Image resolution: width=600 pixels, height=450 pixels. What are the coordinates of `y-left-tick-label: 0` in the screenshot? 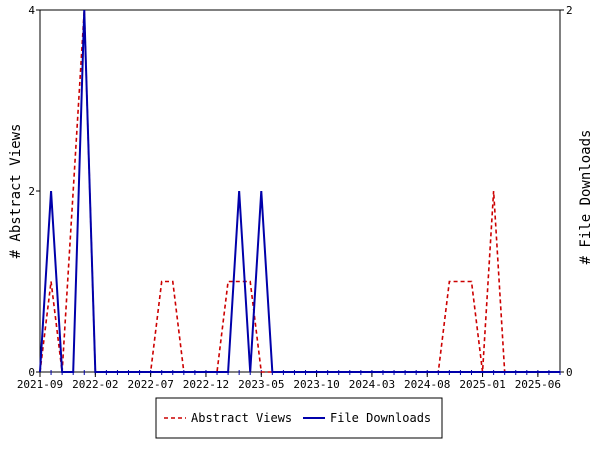 It's located at (31, 372).